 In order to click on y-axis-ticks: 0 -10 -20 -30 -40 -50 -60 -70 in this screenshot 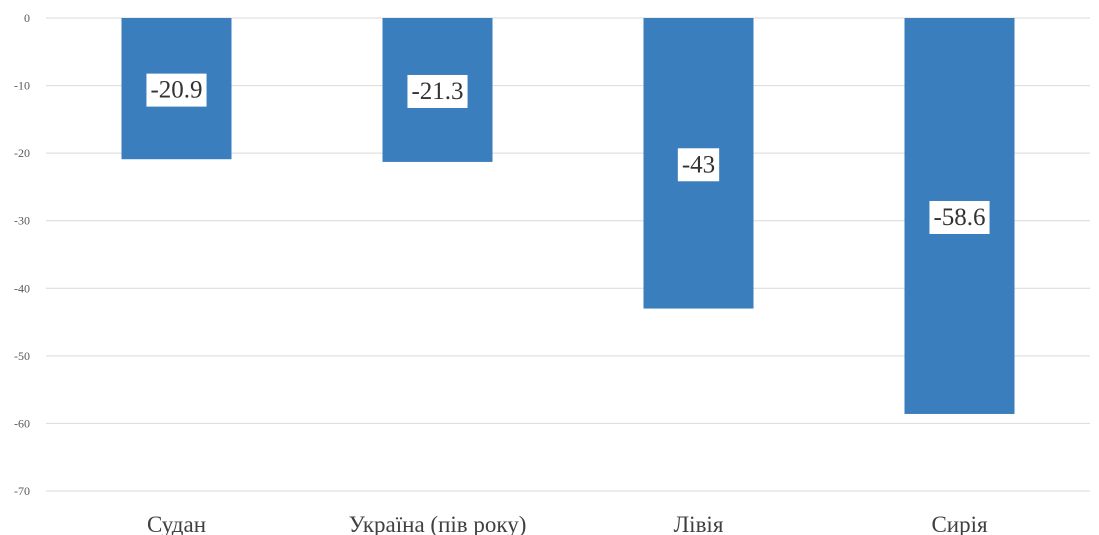, I will do `click(22, 254)`.